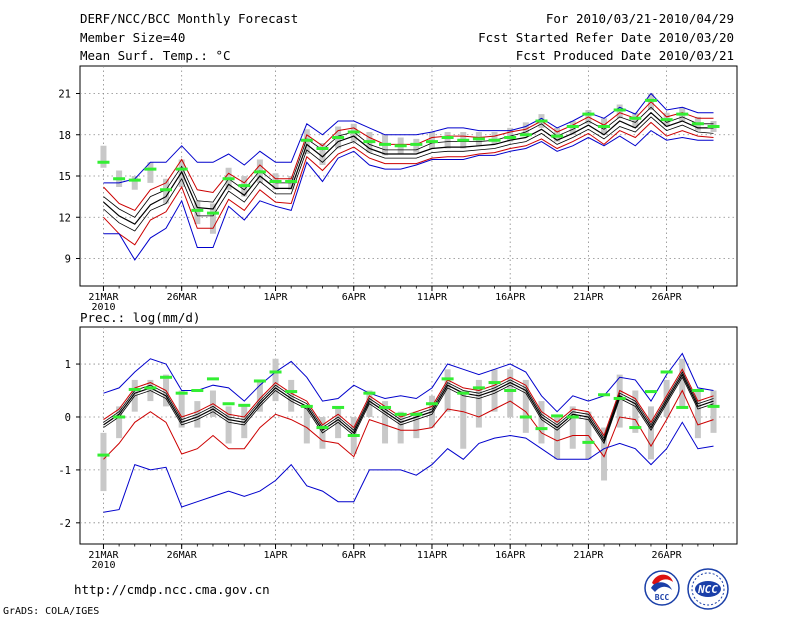  What do you see at coordinates (432, 555) in the screenshot?
I see `prec-xtick-label: 11APR` at bounding box center [432, 555].